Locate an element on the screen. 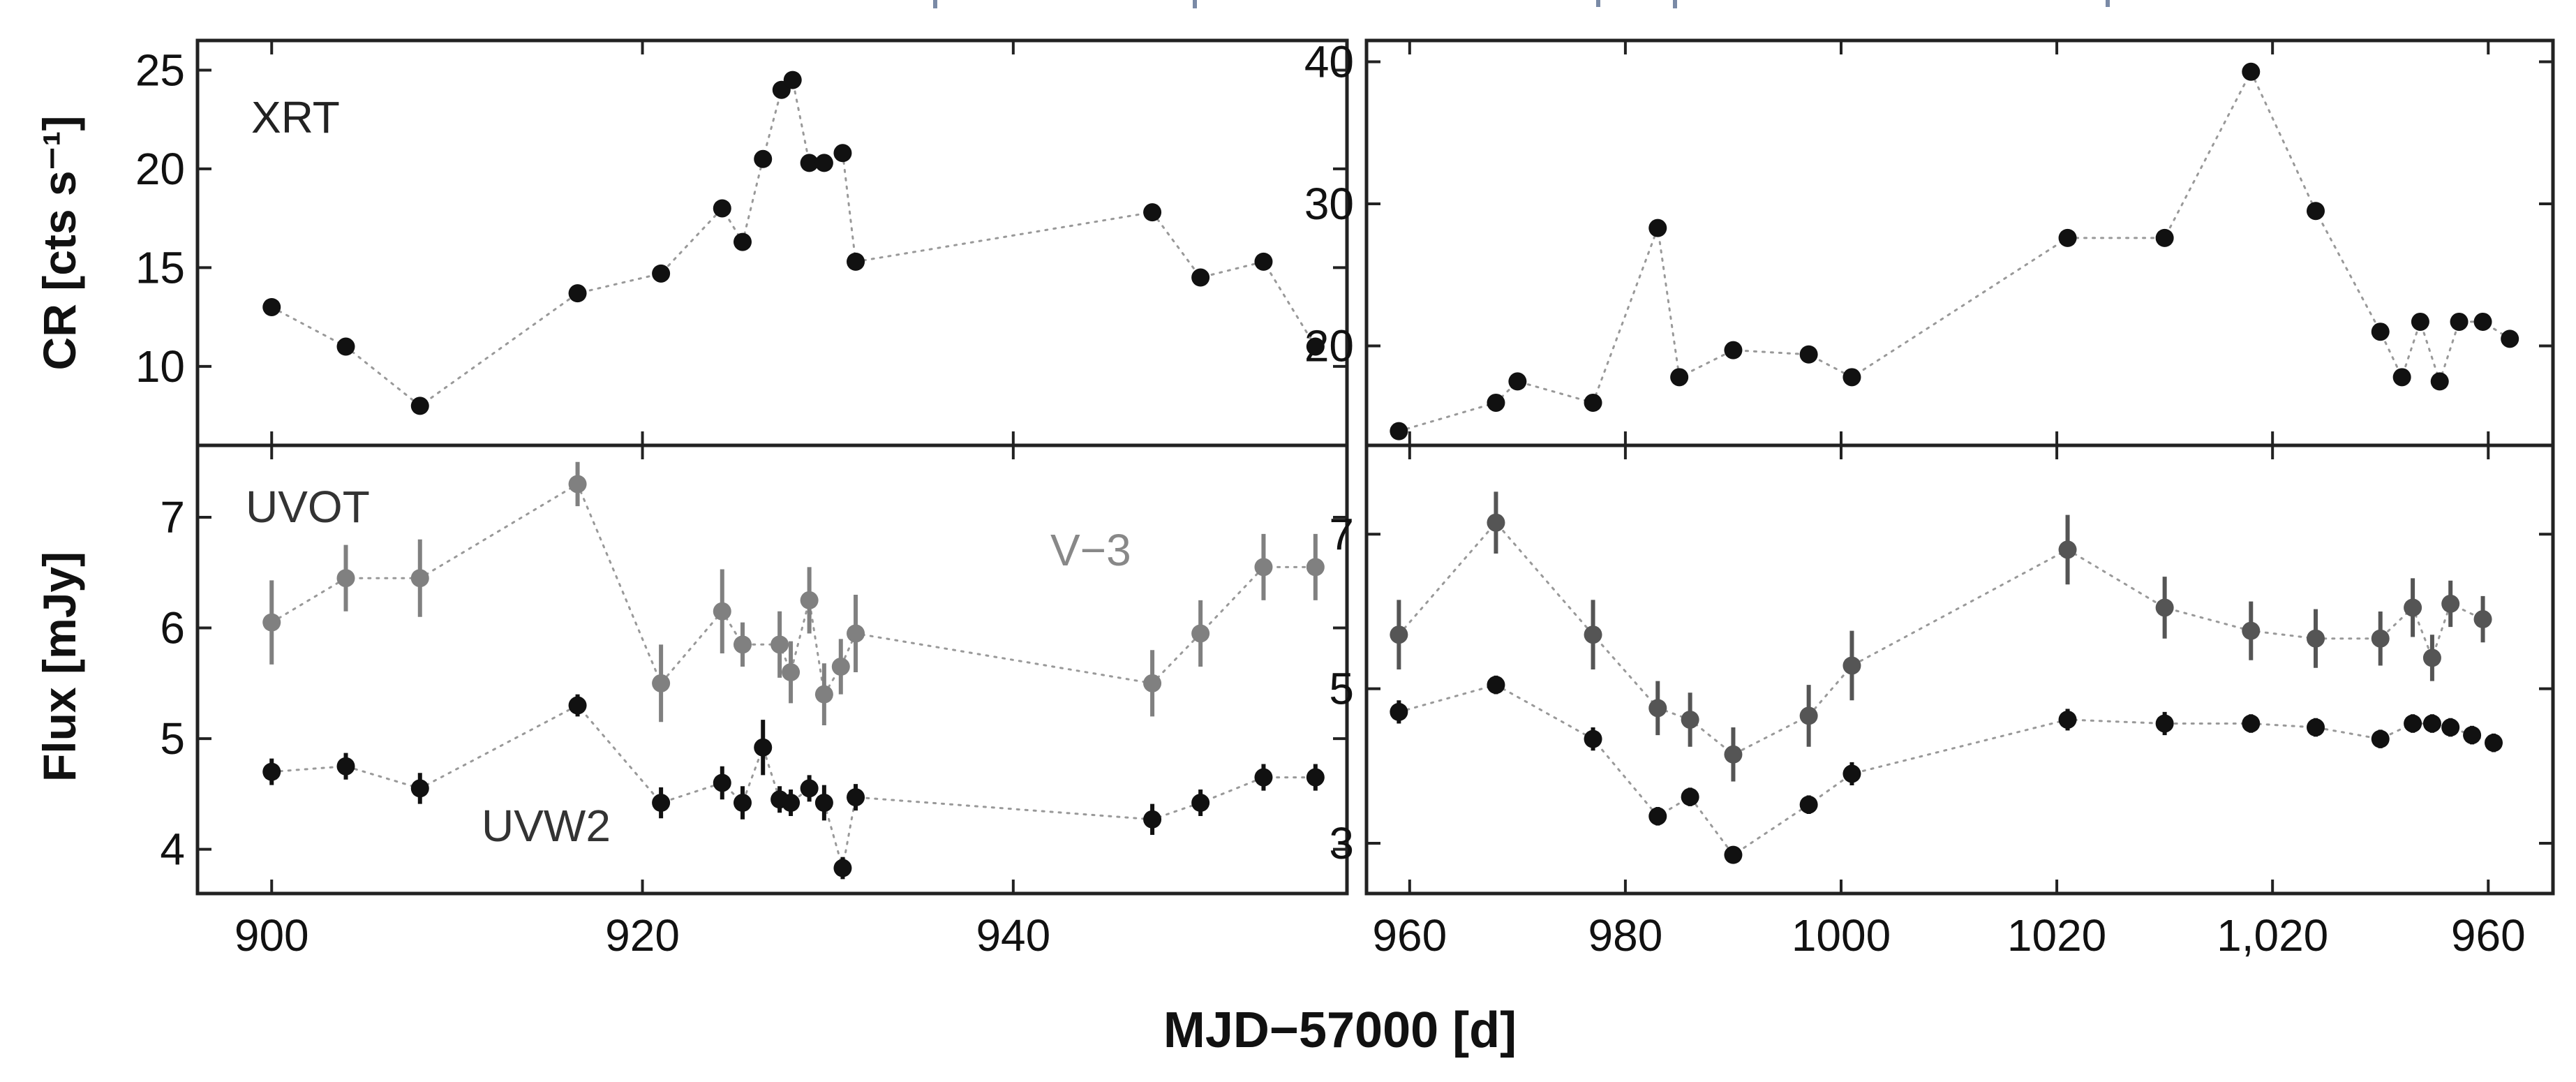 The image size is (2576, 1082). right-bottom-xtick-label-3: 1020 is located at coordinates (2056, 936).